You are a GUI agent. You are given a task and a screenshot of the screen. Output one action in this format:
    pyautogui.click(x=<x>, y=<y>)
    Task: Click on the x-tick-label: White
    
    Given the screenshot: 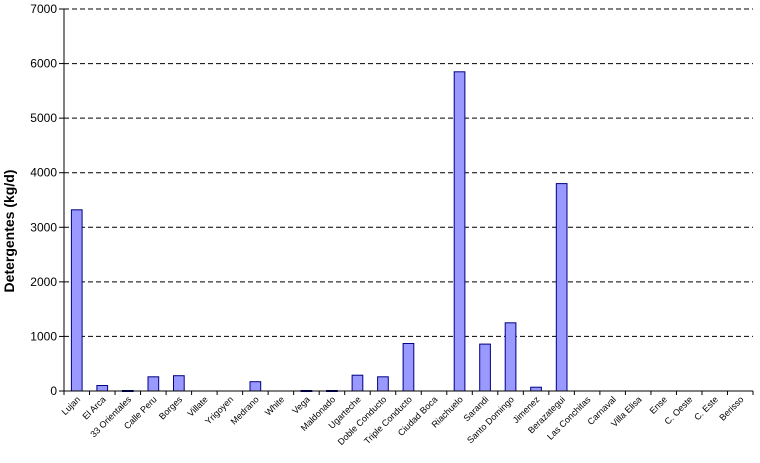 What is the action you would take?
    pyautogui.click(x=274, y=405)
    